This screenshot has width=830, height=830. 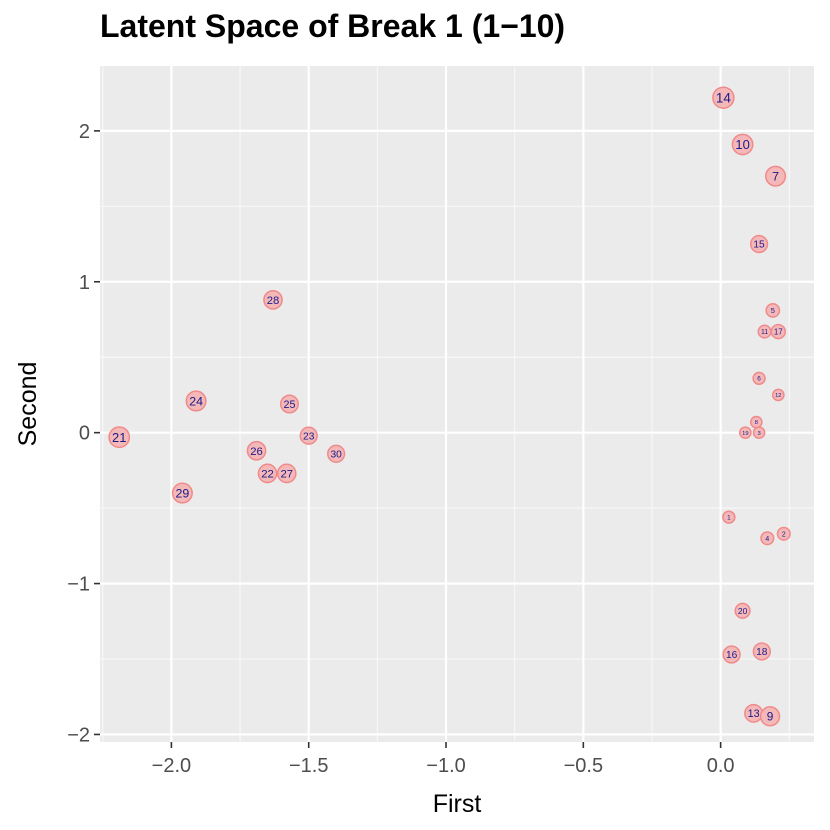 I want to click on data-point-7: 7, so click(x=776, y=176).